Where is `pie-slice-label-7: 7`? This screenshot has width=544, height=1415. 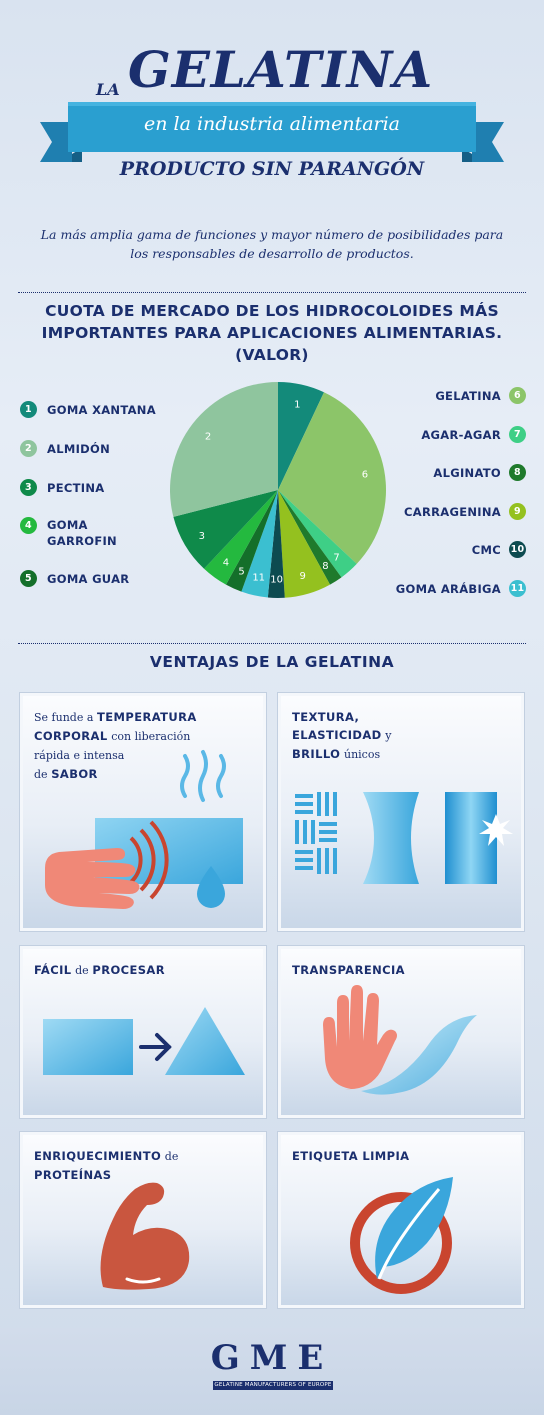
pie-slice-label-7: 7 is located at coordinates (336, 557).